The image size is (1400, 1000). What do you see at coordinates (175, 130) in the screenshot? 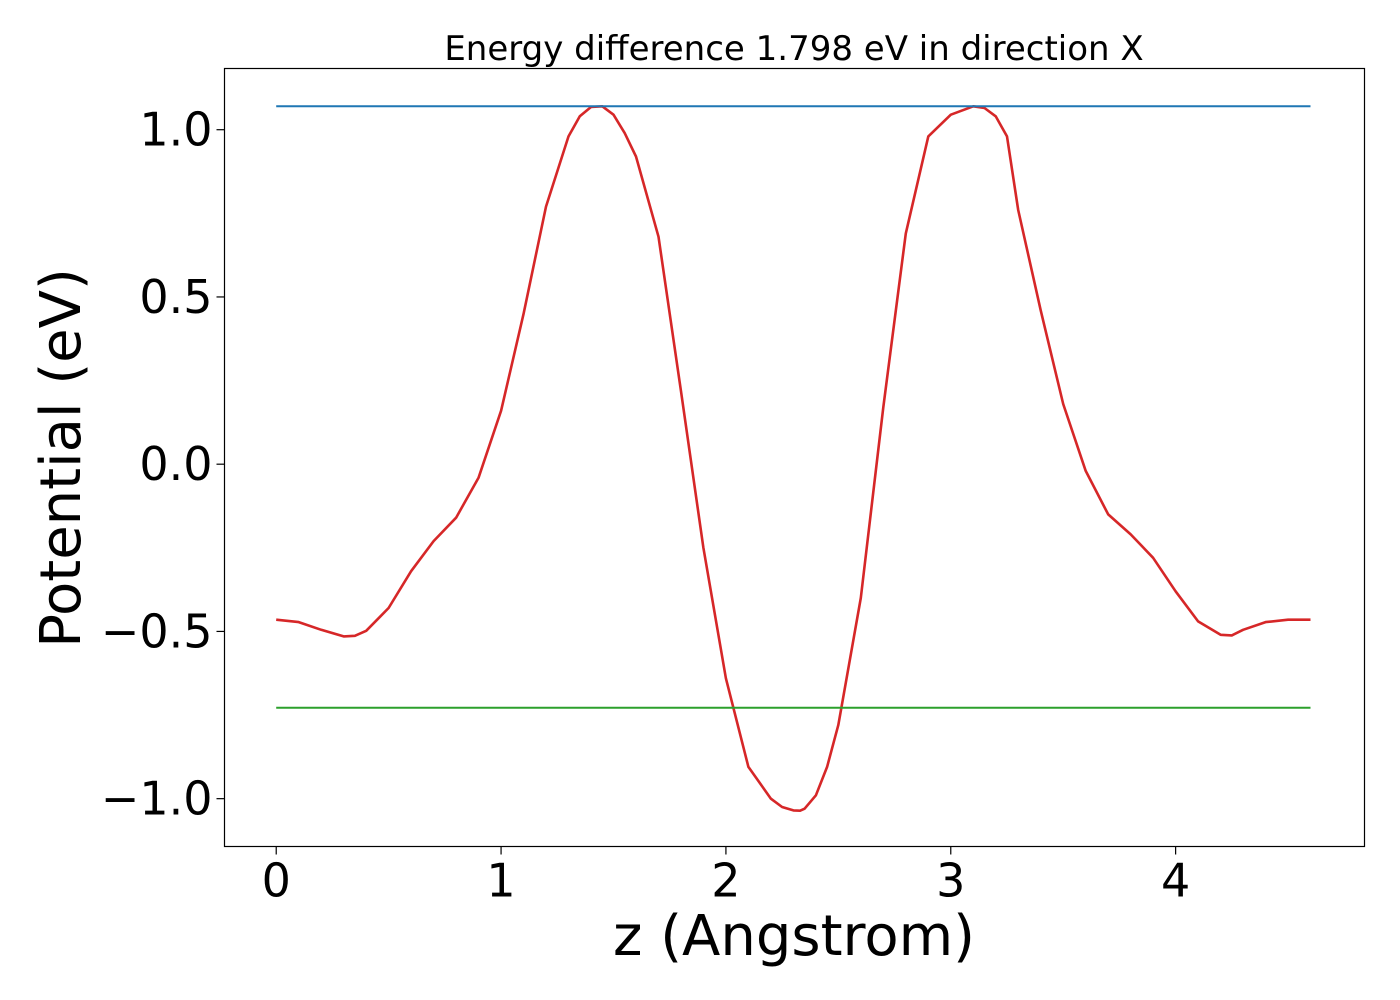
I see `y-tick-label: 1.0` at bounding box center [175, 130].